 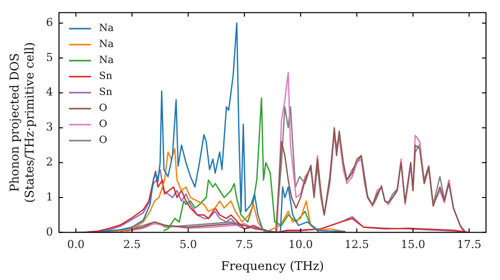 What do you see at coordinates (76, 244) in the screenshot?
I see `x-tick-label: 0.0` at bounding box center [76, 244].